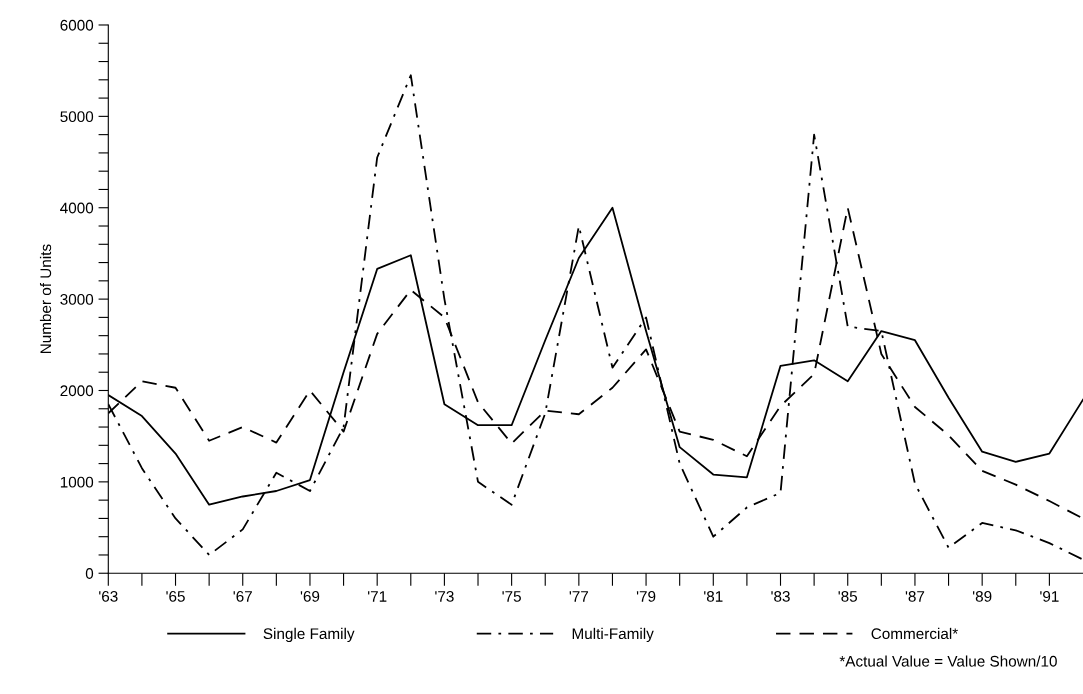 The height and width of the screenshot is (694, 1083). What do you see at coordinates (309, 635) in the screenshot?
I see `legend-label: Single Family` at bounding box center [309, 635].